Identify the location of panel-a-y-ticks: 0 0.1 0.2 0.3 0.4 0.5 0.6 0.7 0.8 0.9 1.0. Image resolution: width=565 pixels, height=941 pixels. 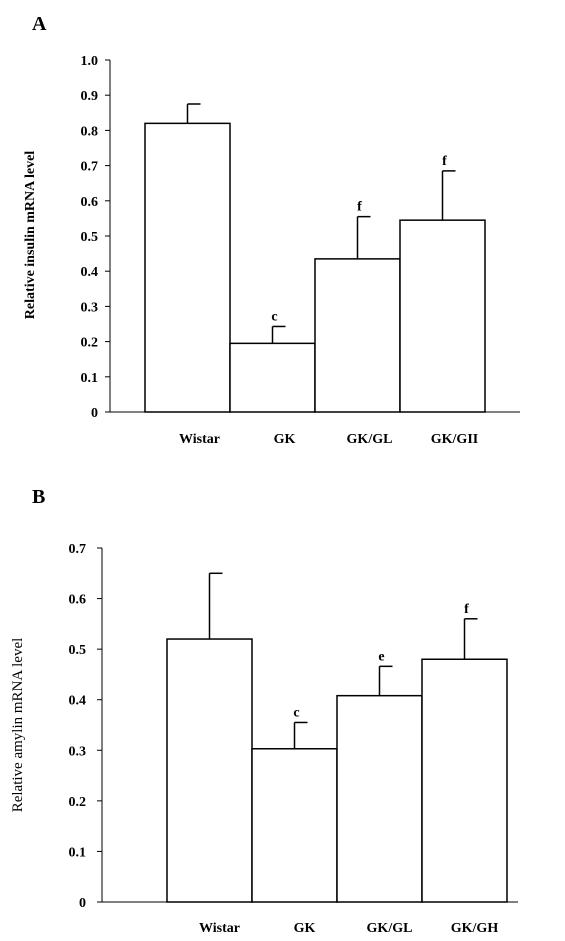
(96, 237).